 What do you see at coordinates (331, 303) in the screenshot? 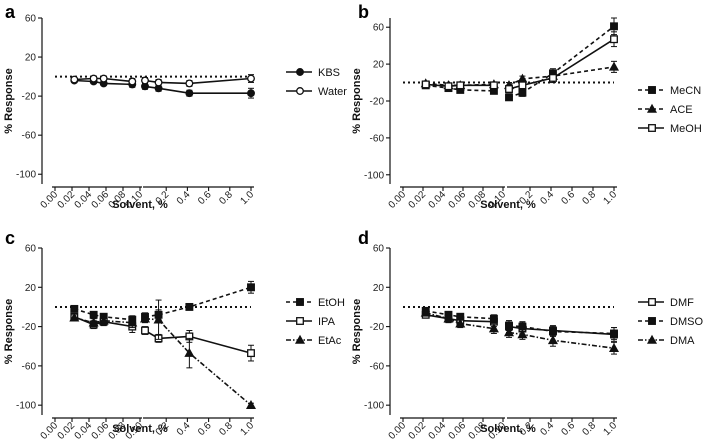
I see `legend-label: EtOH` at bounding box center [331, 303].